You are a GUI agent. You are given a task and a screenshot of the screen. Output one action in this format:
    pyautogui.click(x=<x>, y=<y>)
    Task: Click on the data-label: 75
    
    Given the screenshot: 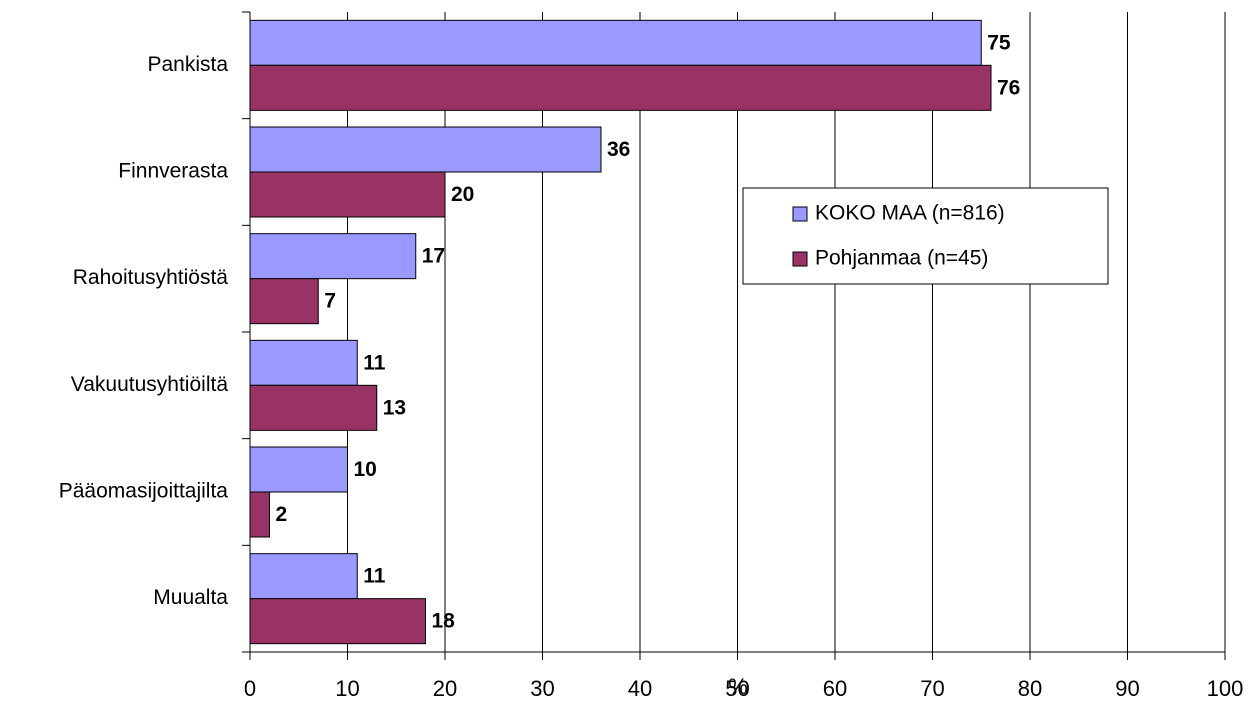 What is the action you would take?
    pyautogui.click(x=999, y=42)
    